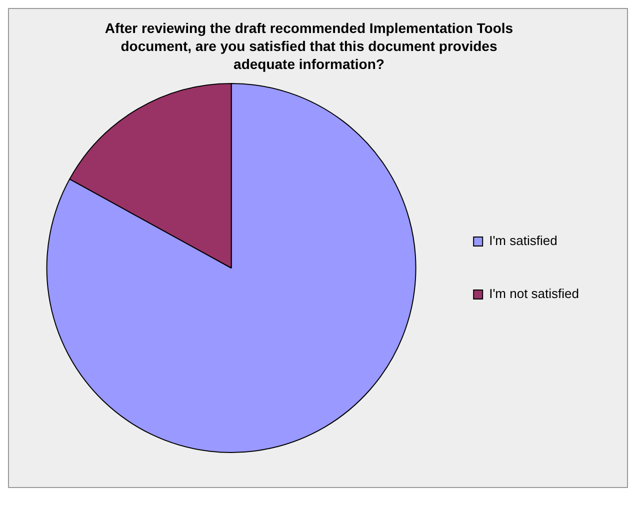 The height and width of the screenshot is (507, 639). What do you see at coordinates (523, 240) in the screenshot?
I see `legend-label: I'm satisfied` at bounding box center [523, 240].